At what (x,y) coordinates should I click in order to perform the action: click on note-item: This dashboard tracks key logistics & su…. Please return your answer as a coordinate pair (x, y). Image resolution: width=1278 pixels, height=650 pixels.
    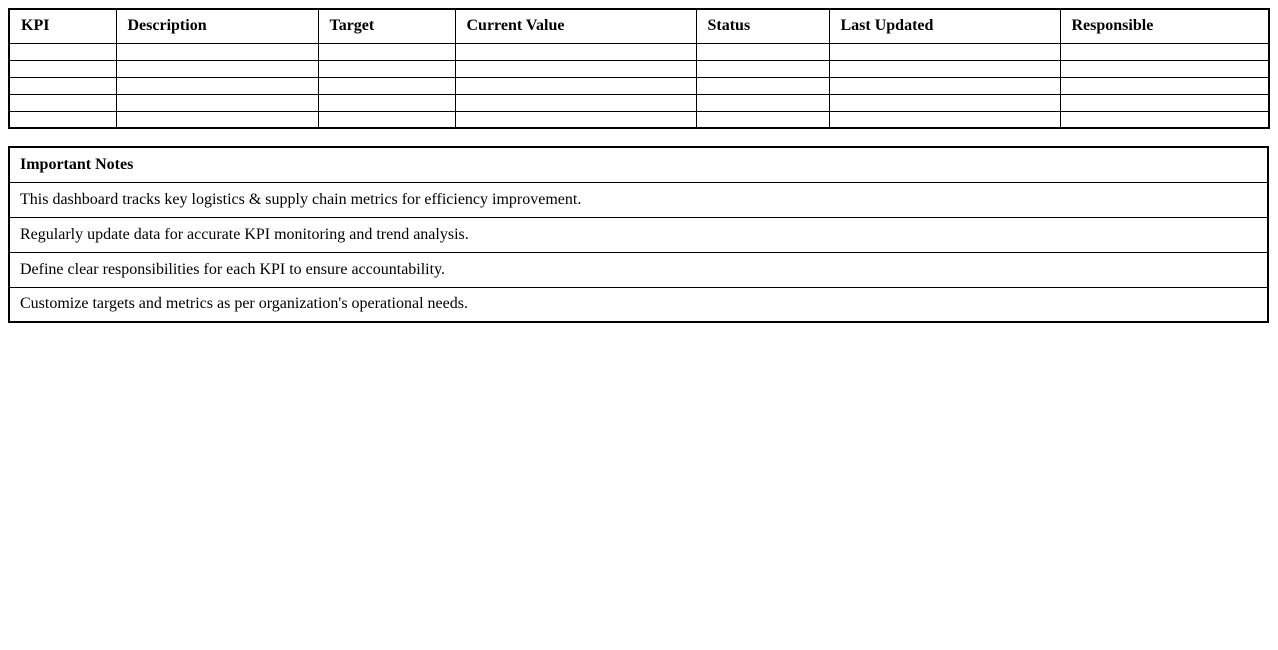
    Looking at the image, I should click on (638, 199).